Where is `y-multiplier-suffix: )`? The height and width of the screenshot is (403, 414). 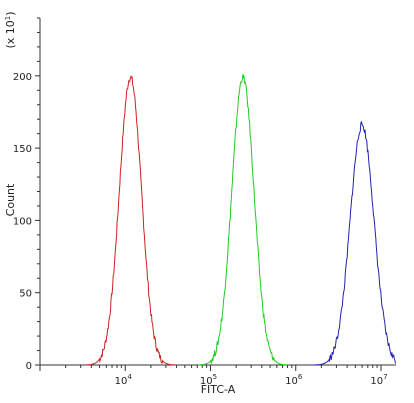 y-multiplier-suffix: ) is located at coordinates (10, 13).